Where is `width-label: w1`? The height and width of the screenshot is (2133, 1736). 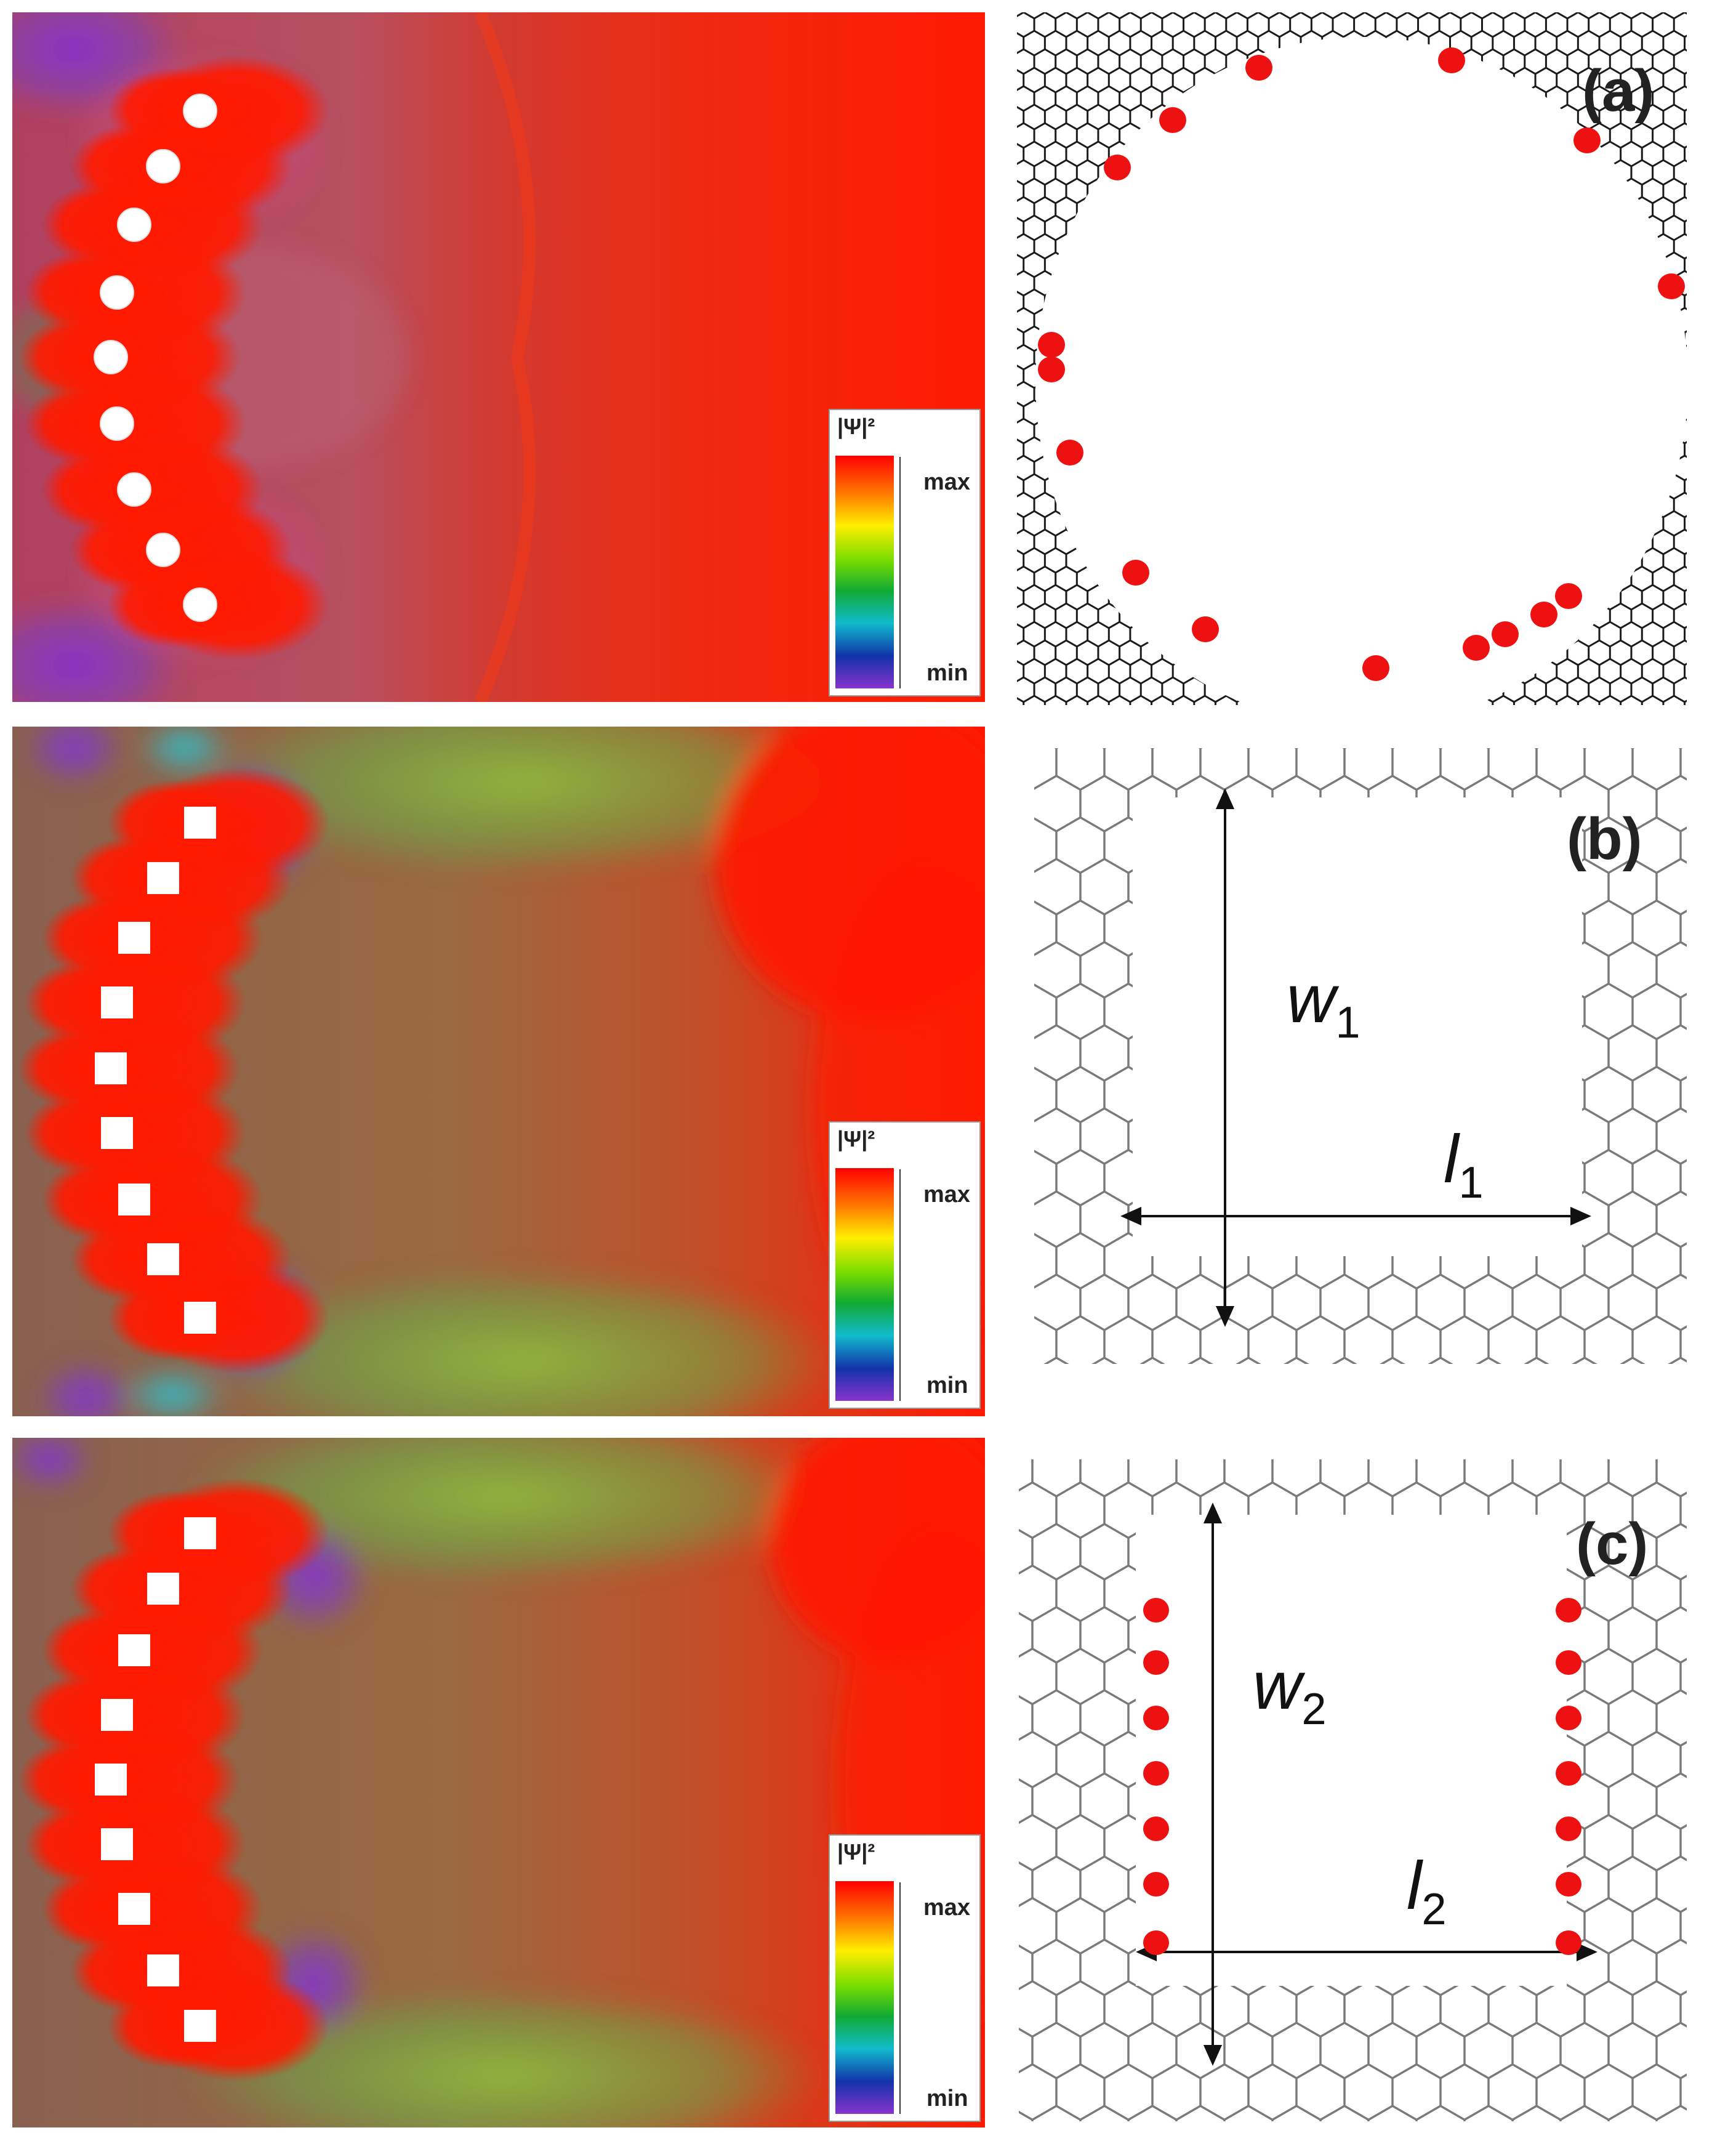
width-label: w1 is located at coordinates (1323, 1004).